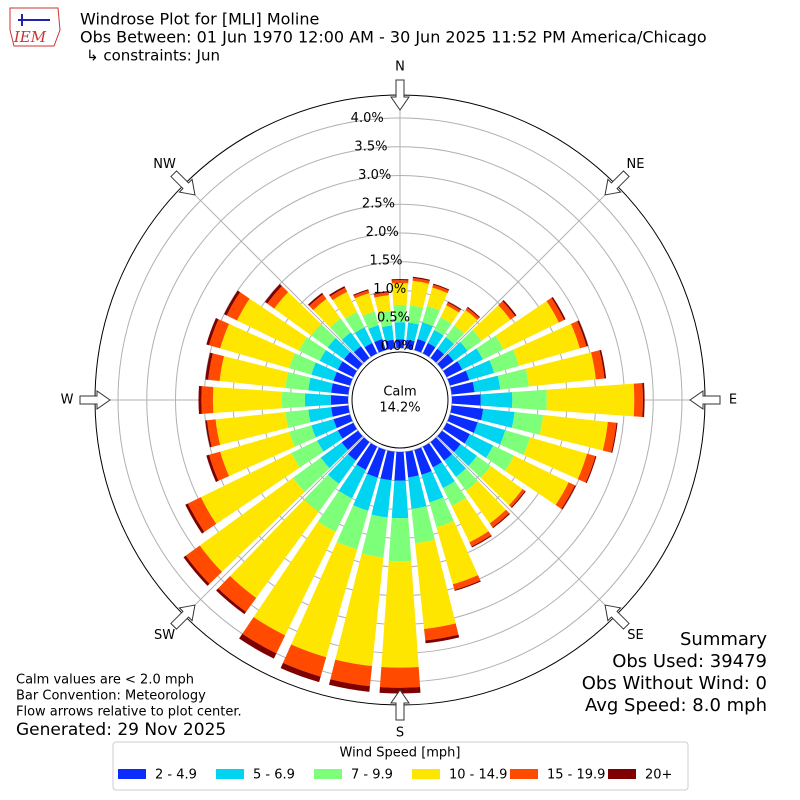  Describe the element at coordinates (105, 680) in the screenshot. I see `note: Calm values are < 2.0 mph` at that location.